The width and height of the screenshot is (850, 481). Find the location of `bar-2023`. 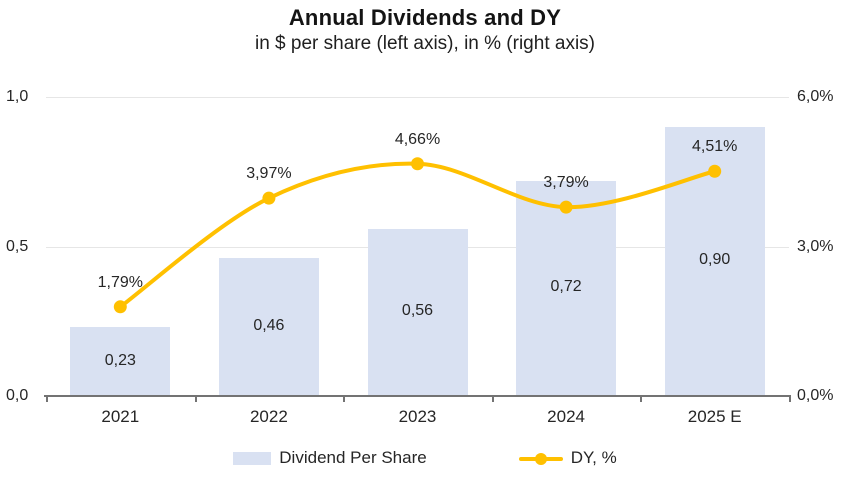

bar-2023 is located at coordinates (417, 312).